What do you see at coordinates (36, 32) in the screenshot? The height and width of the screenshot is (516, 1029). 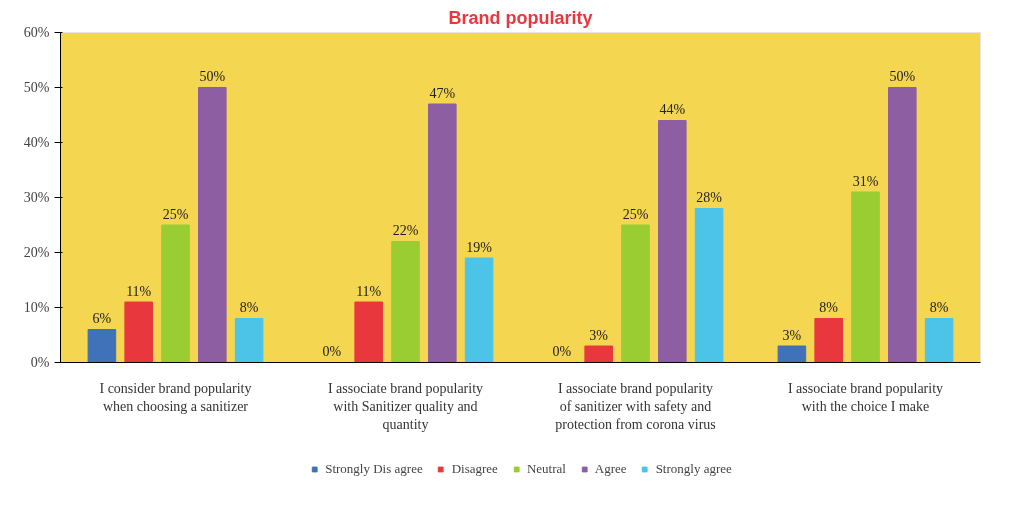 I see `y-tick-label: 60%` at bounding box center [36, 32].